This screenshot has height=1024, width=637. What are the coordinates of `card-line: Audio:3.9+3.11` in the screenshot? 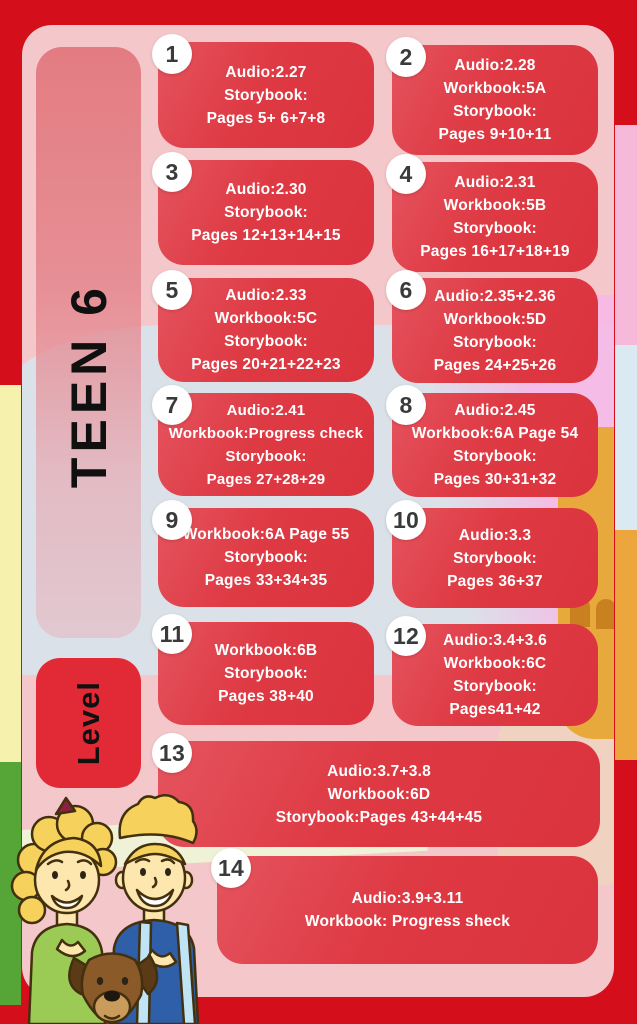 It's located at (407, 898).